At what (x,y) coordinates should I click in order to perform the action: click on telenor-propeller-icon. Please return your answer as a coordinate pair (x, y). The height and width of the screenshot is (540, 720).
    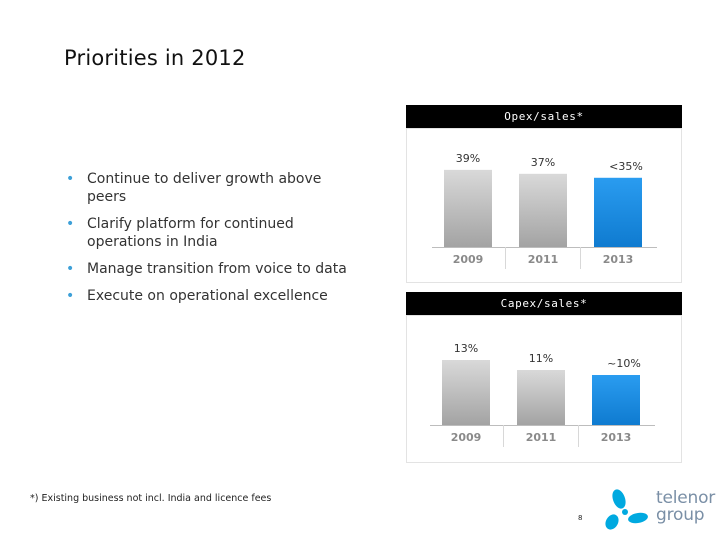
    Looking at the image, I should click on (626, 509).